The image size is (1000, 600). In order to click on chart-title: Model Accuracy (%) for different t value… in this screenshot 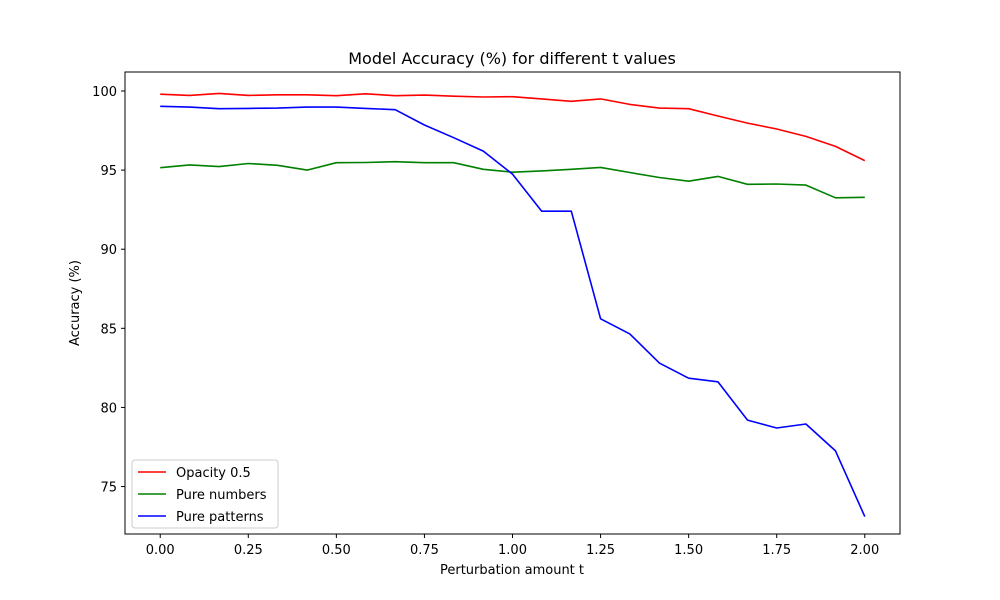, I will do `click(512, 58)`.